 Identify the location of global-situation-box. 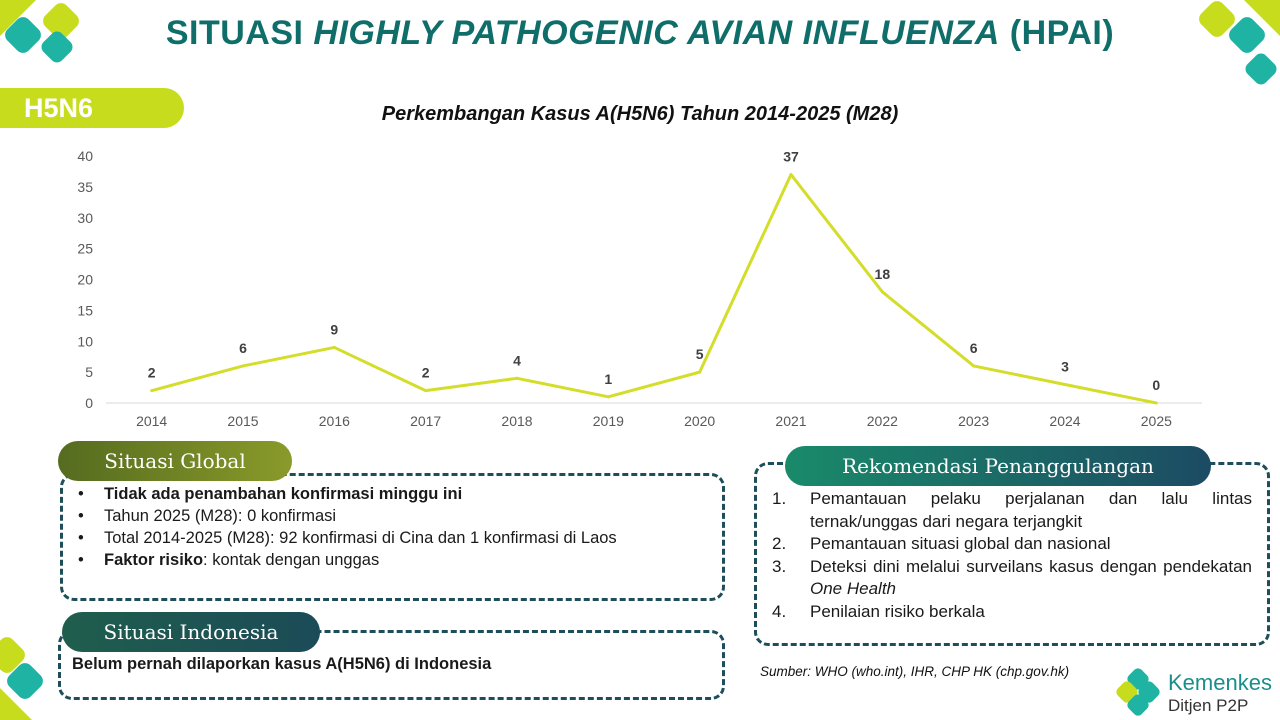
(392, 537).